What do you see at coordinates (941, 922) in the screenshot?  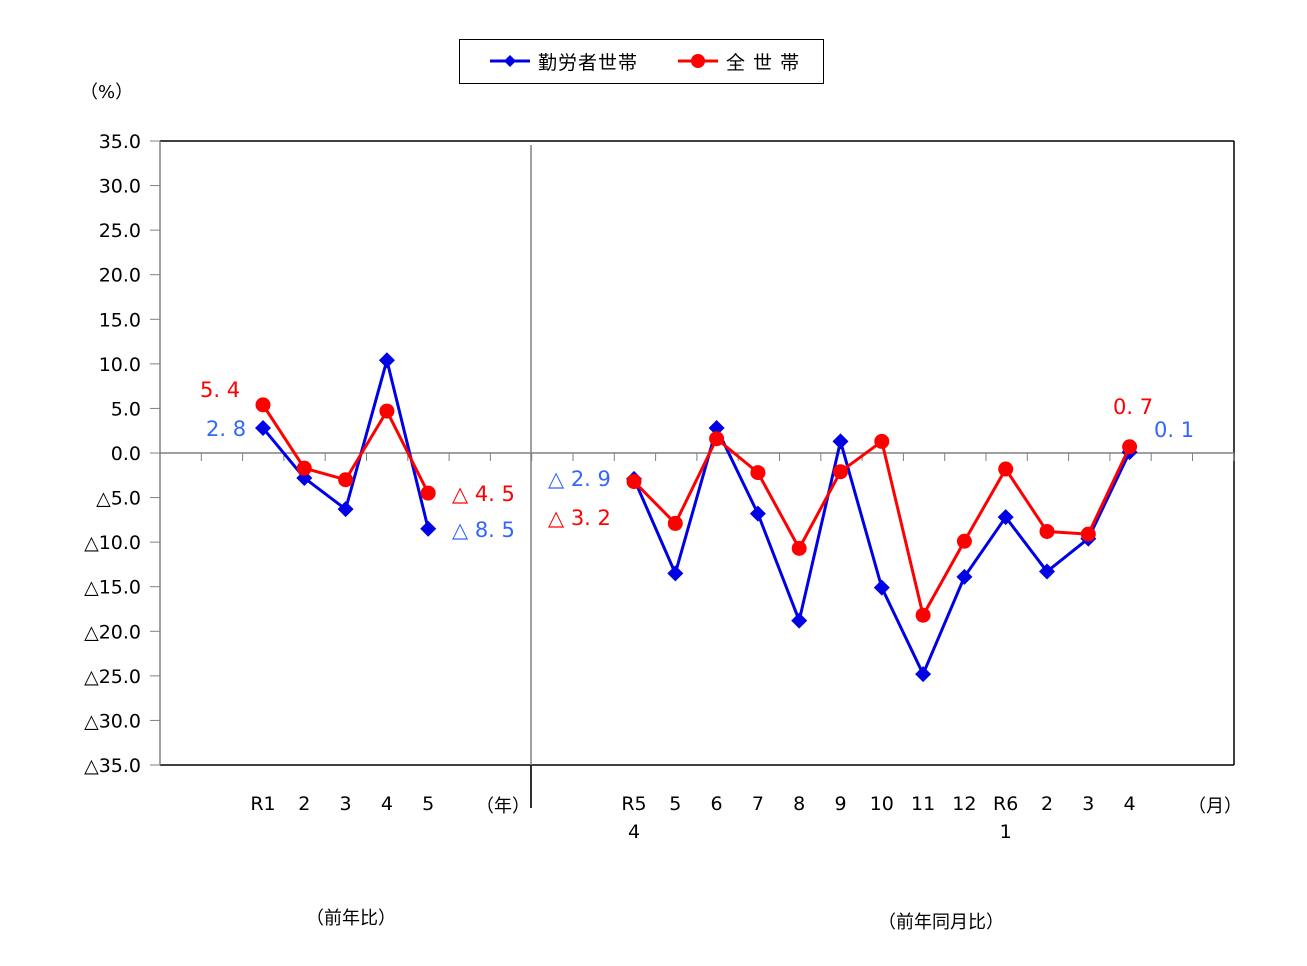 I see `caption-monthly: （前年同月比）` at bounding box center [941, 922].